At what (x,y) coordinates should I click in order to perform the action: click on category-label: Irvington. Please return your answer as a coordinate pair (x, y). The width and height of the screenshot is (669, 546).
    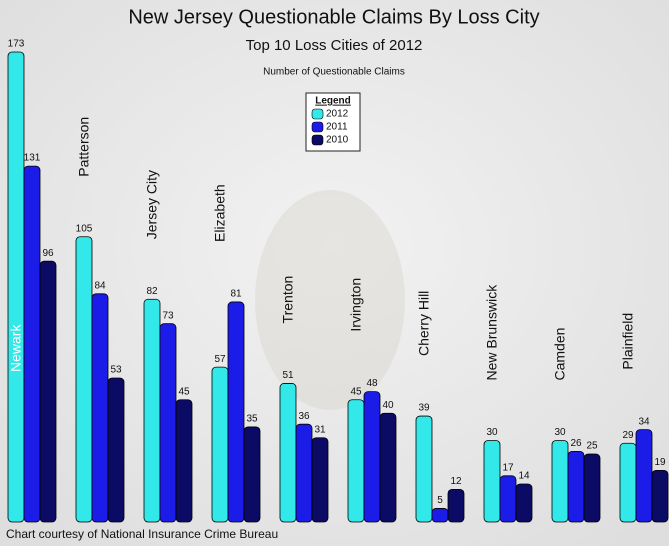
    Looking at the image, I should click on (356, 305).